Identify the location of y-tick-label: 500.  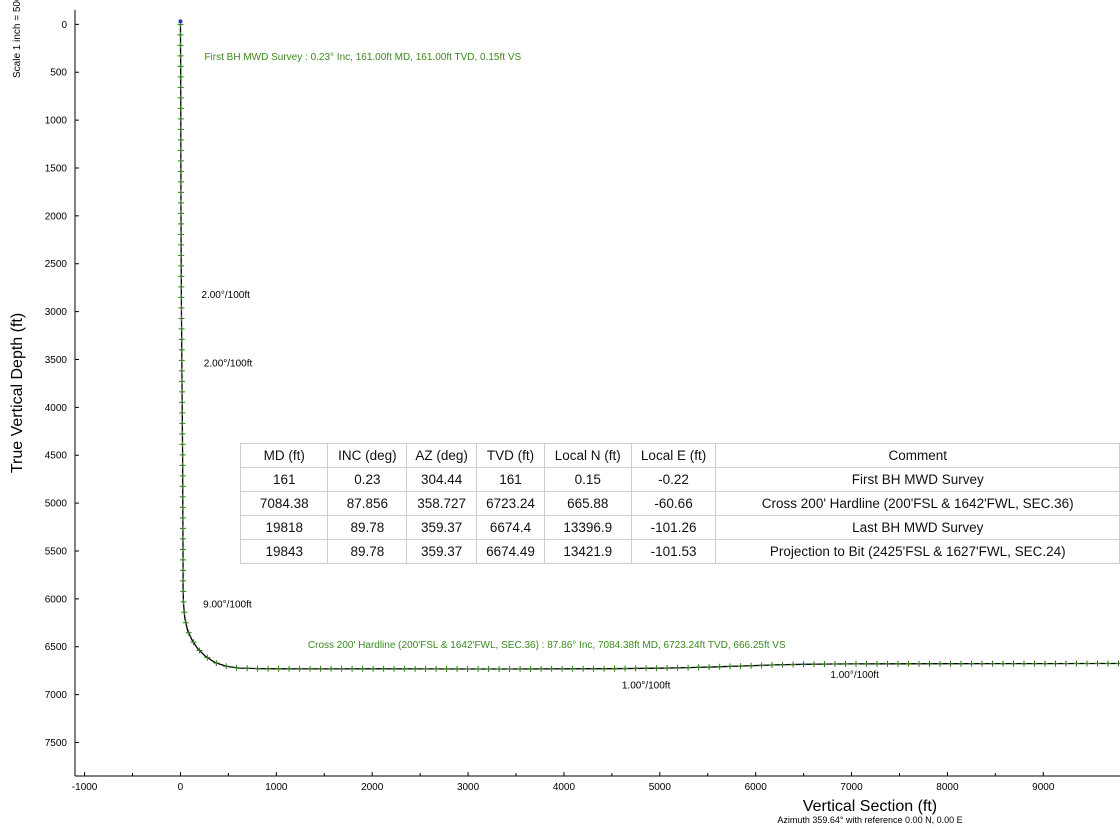
(58, 73).